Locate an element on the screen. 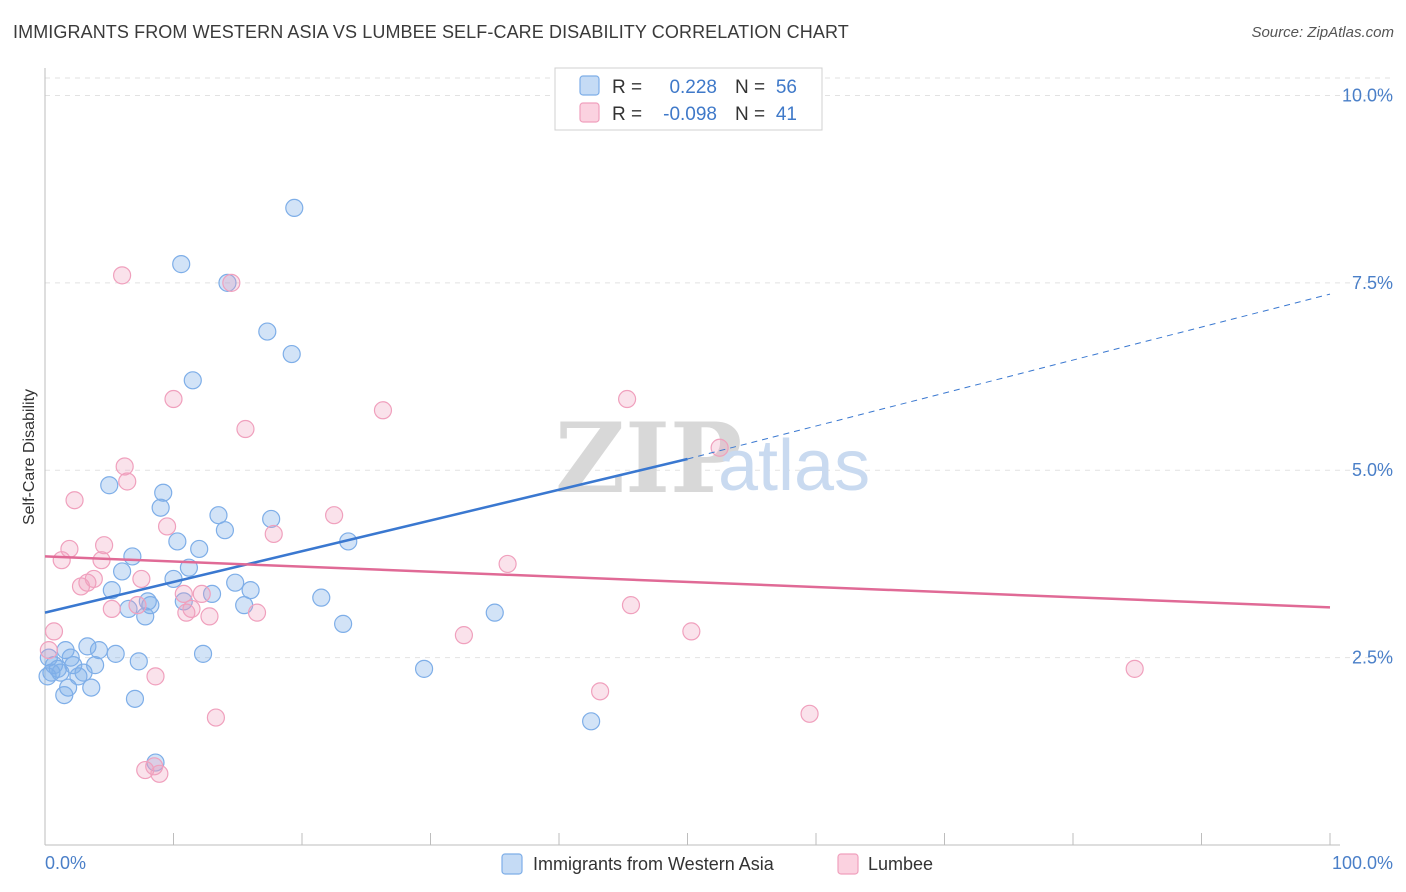  stats-legend: R = 0.228 N = 56 R = -0.098 N = 41 is located at coordinates (688, 99).